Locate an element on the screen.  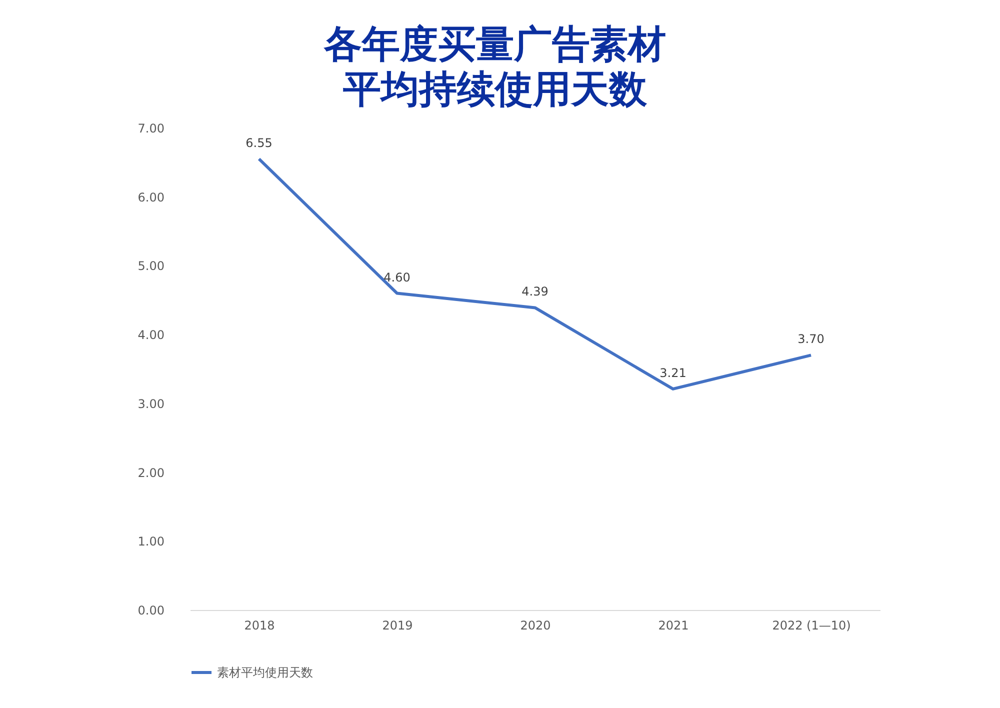
y-tick-label: 2.00 is located at coordinates (151, 473).